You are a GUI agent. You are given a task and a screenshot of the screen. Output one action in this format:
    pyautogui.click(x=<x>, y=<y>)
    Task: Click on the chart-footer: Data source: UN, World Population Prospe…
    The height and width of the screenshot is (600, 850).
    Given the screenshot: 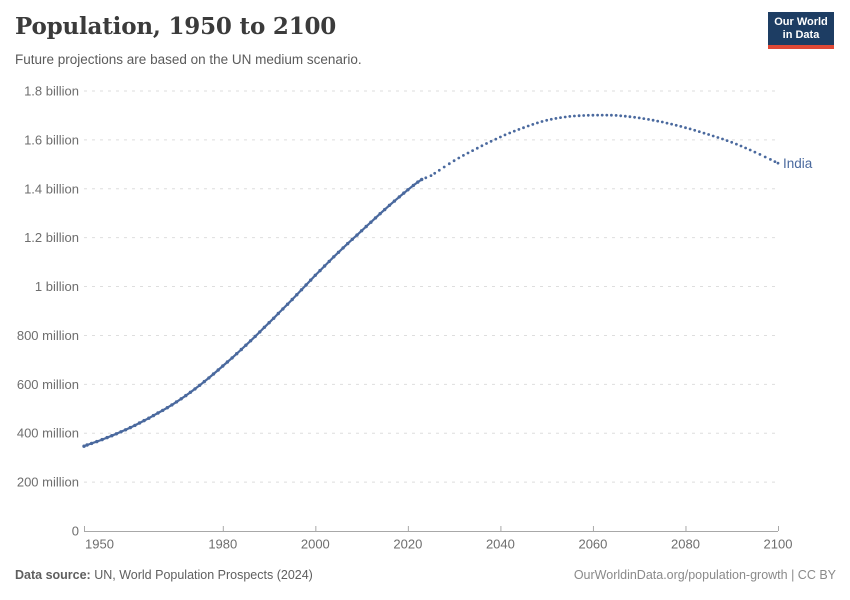 What is the action you would take?
    pyautogui.click(x=425, y=575)
    